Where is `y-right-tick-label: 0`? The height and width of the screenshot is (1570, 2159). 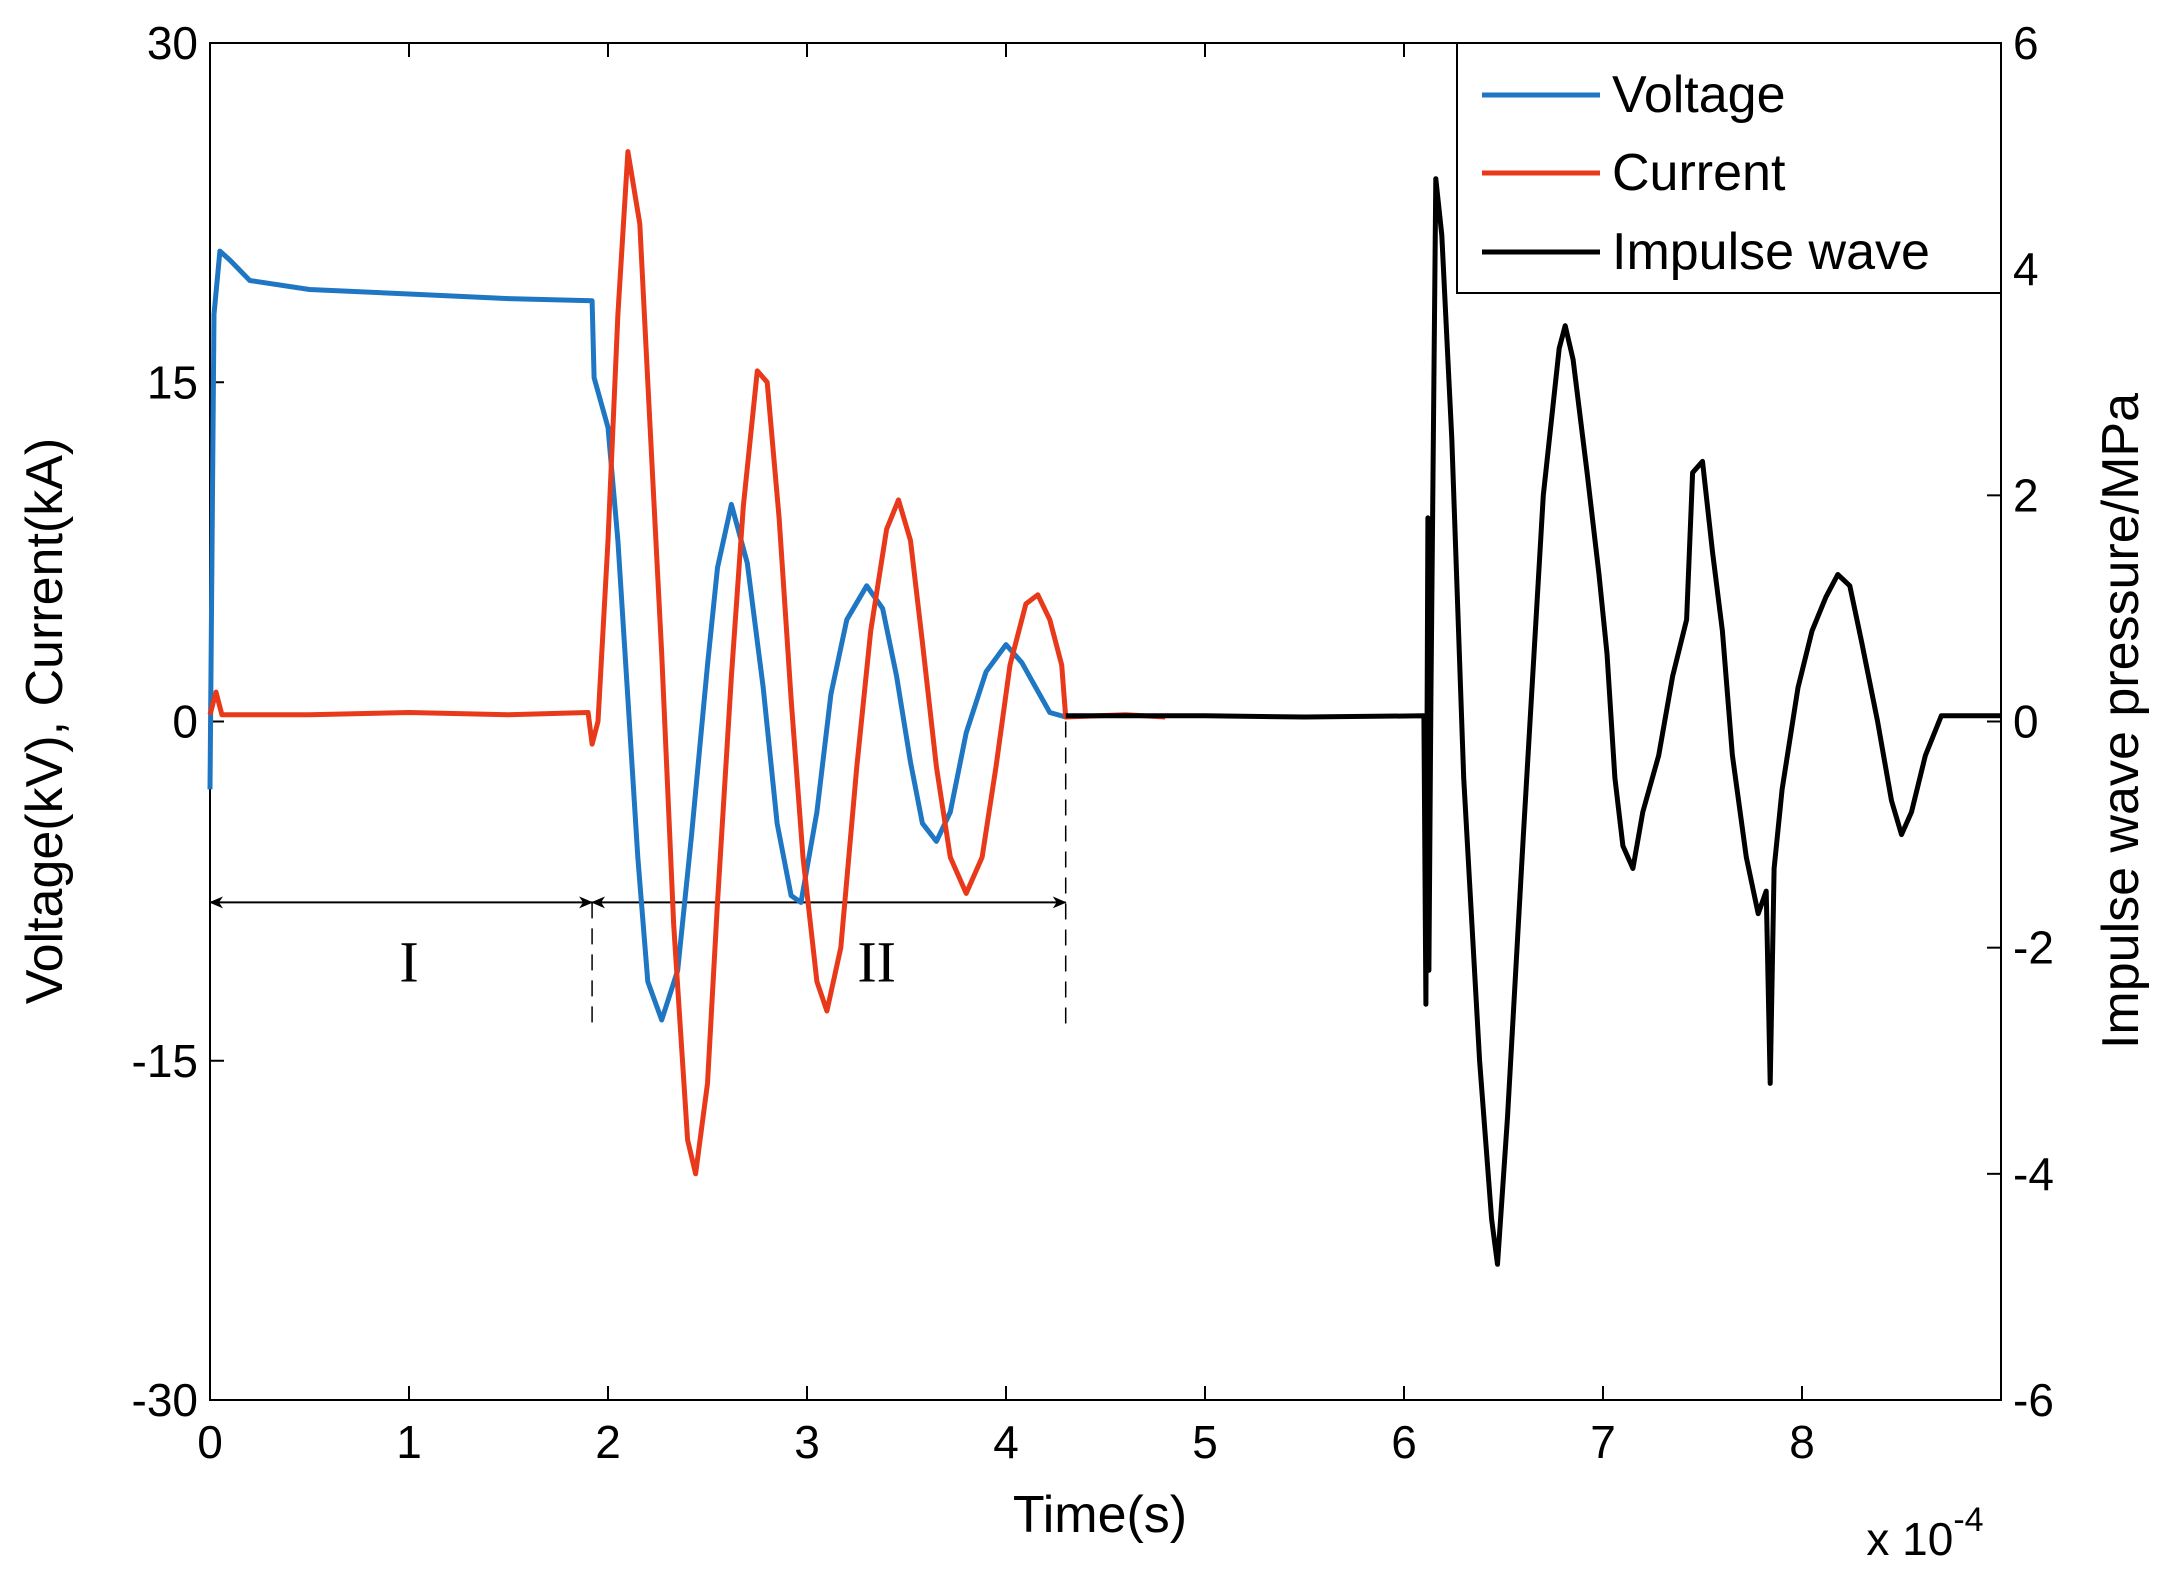 y-right-tick-label: 0 is located at coordinates (2026, 722).